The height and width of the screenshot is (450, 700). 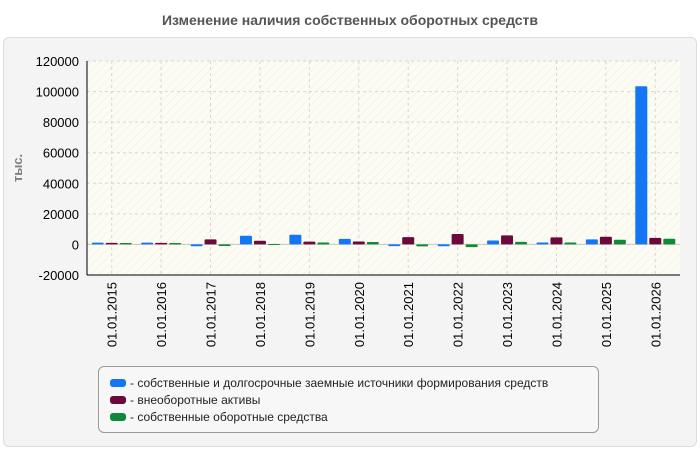 What do you see at coordinates (224, 245) in the screenshot?
I see `bar-series-3-01.01.2017` at bounding box center [224, 245].